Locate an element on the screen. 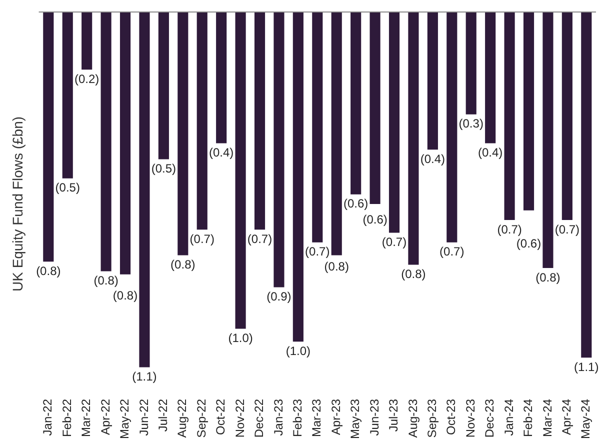 This screenshot has height=446, width=610. x-tick-label: Oct-23 is located at coordinates (451, 416).